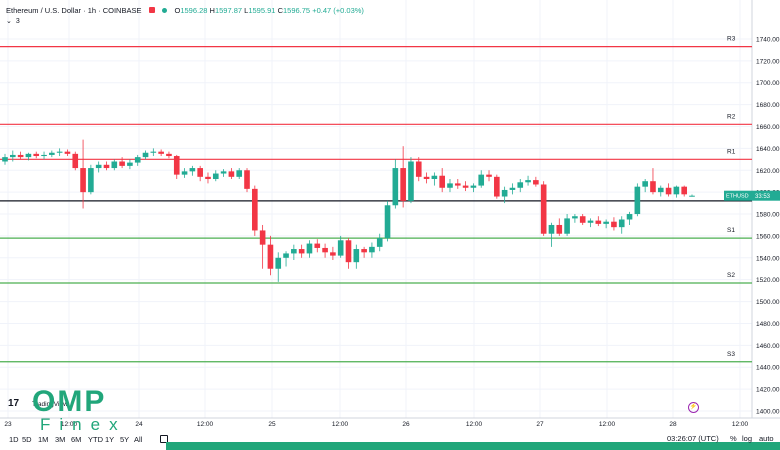 This screenshot has height=450, width=780. I want to click on log-toggle: log, so click(747, 438).